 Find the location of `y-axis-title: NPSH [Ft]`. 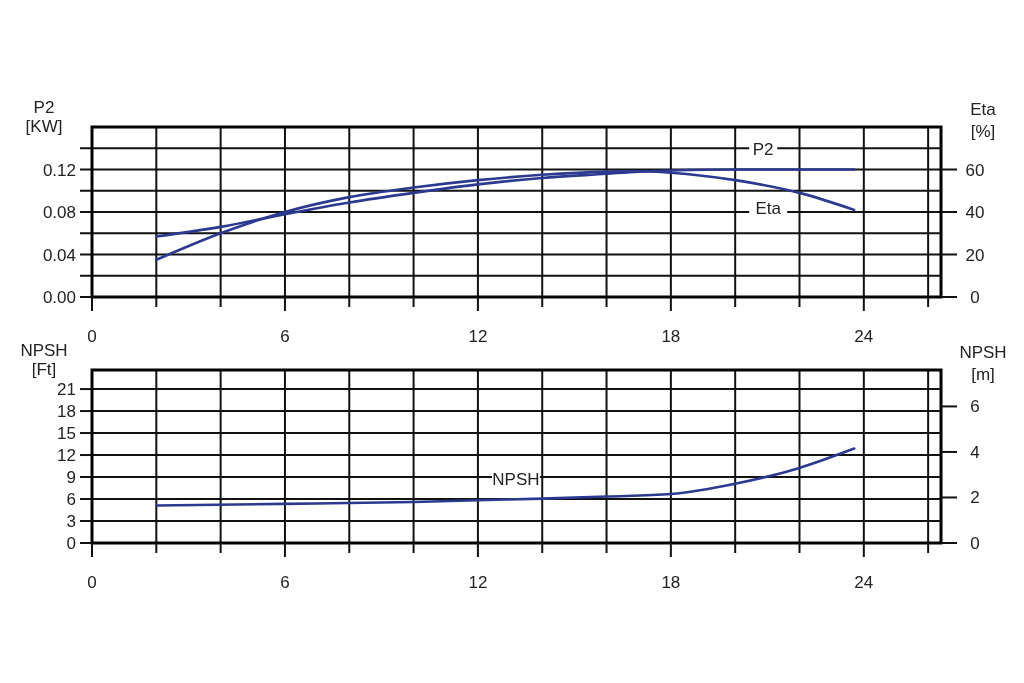

y-axis-title: NPSH [Ft] is located at coordinates (44, 360).